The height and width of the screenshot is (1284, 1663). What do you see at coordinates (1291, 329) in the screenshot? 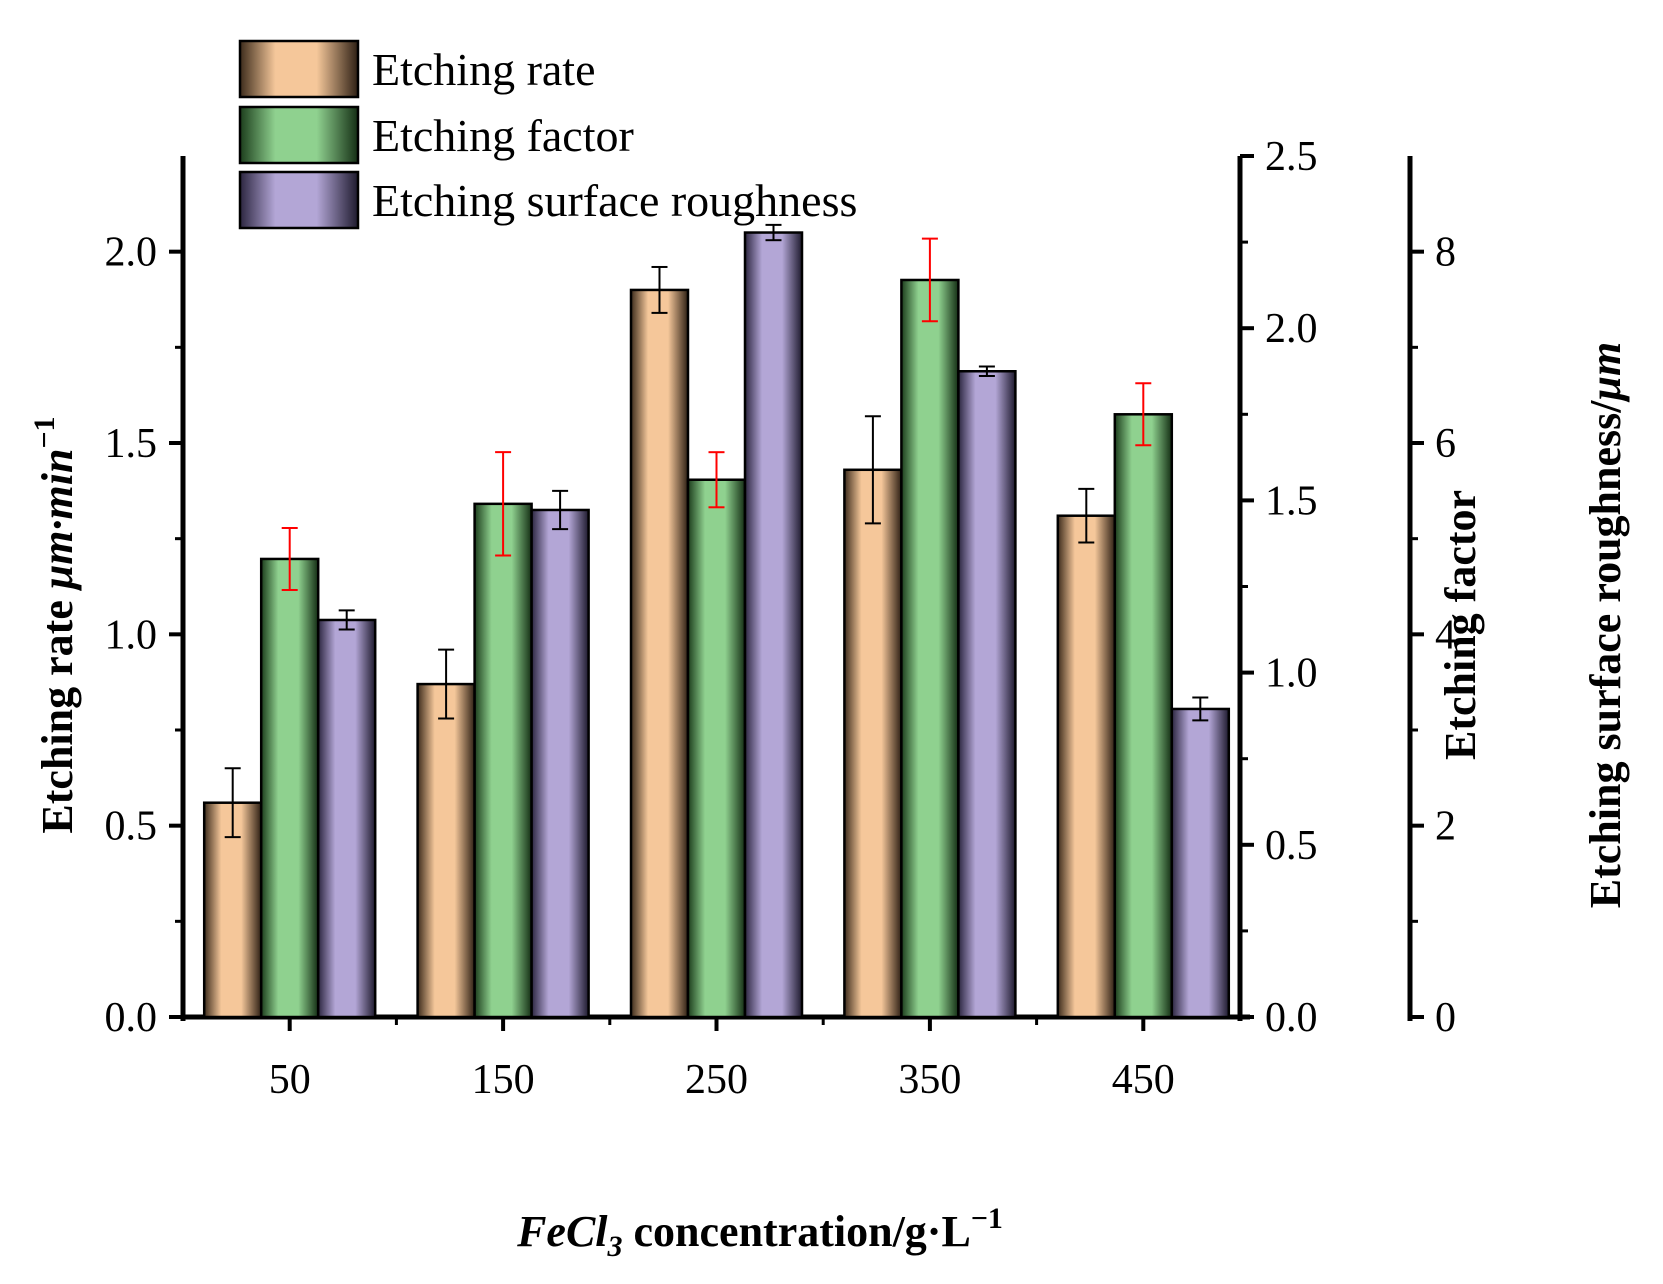
I see `right-axis-tick-label: 2.0` at bounding box center [1291, 329].